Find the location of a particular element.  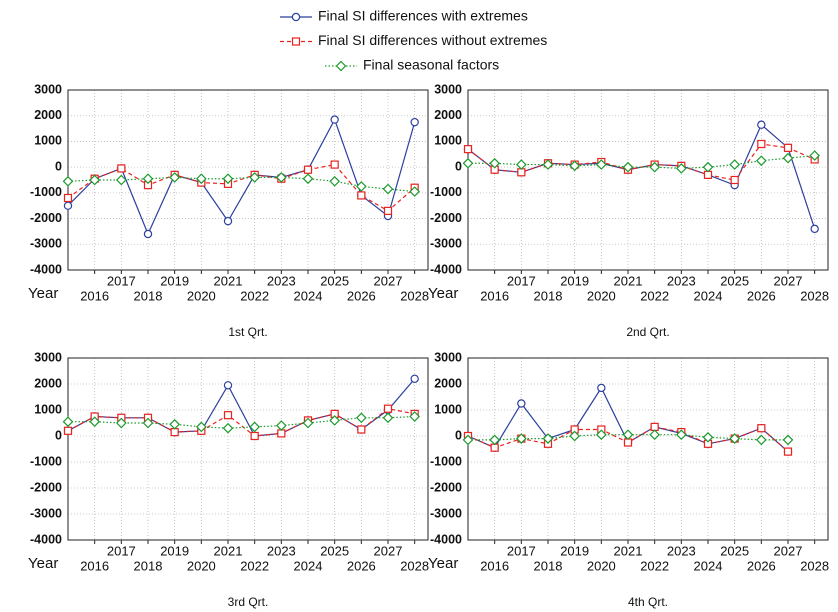

series-line is located at coordinates (241, 407).